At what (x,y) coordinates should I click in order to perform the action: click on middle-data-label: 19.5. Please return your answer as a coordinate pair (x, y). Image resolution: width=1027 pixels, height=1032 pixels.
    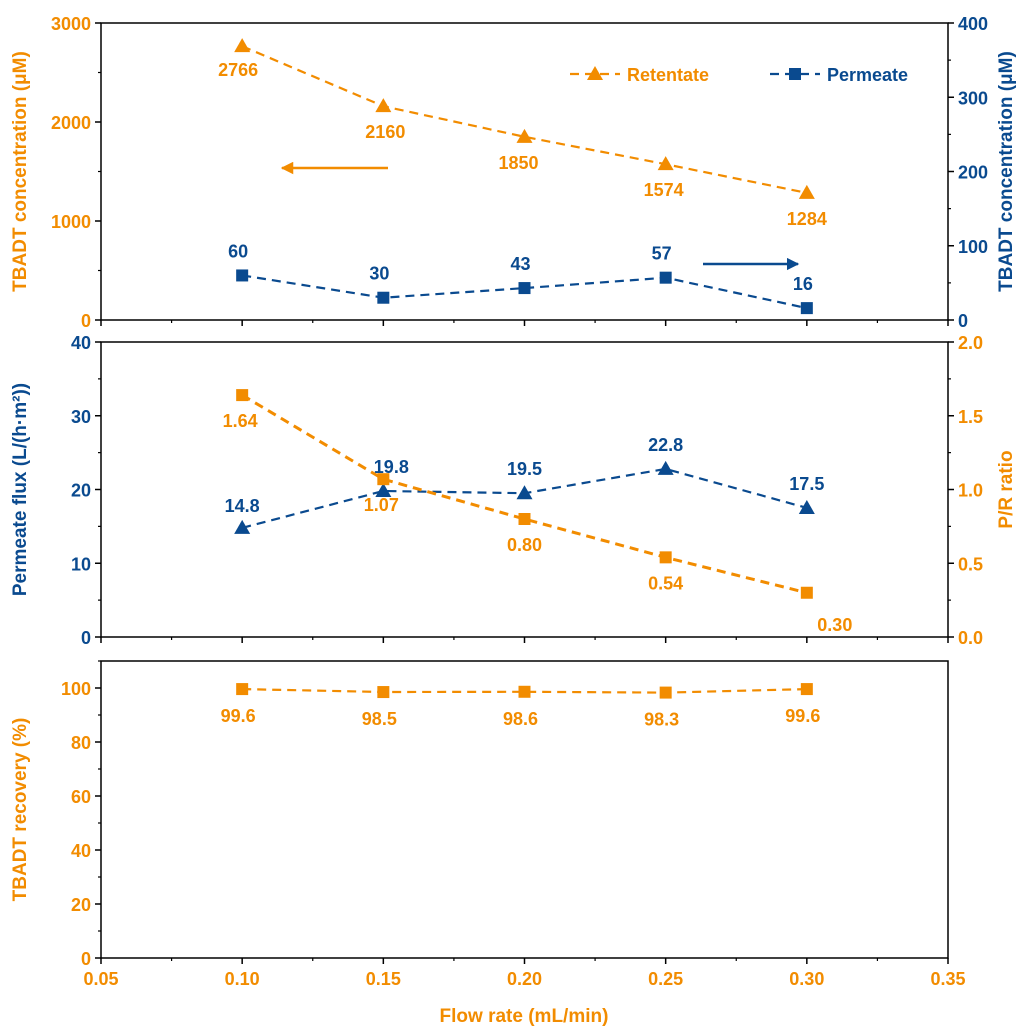
    Looking at the image, I should click on (524, 469).